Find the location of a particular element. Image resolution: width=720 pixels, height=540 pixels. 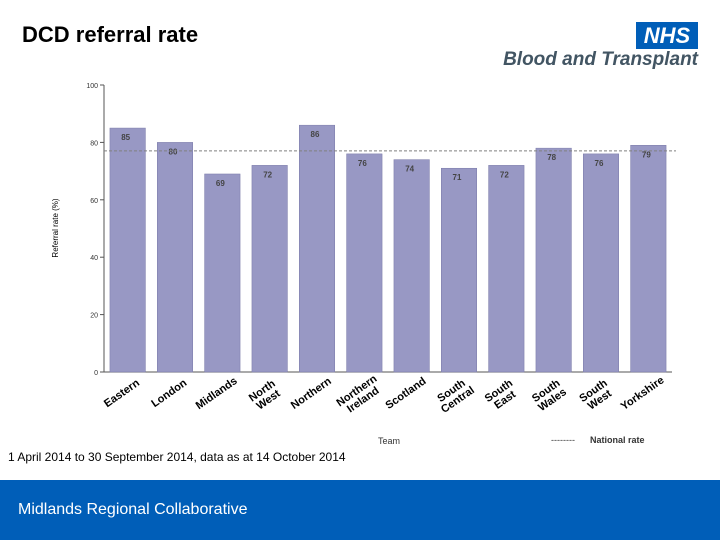

y-tick-label: 80 is located at coordinates (94, 143).